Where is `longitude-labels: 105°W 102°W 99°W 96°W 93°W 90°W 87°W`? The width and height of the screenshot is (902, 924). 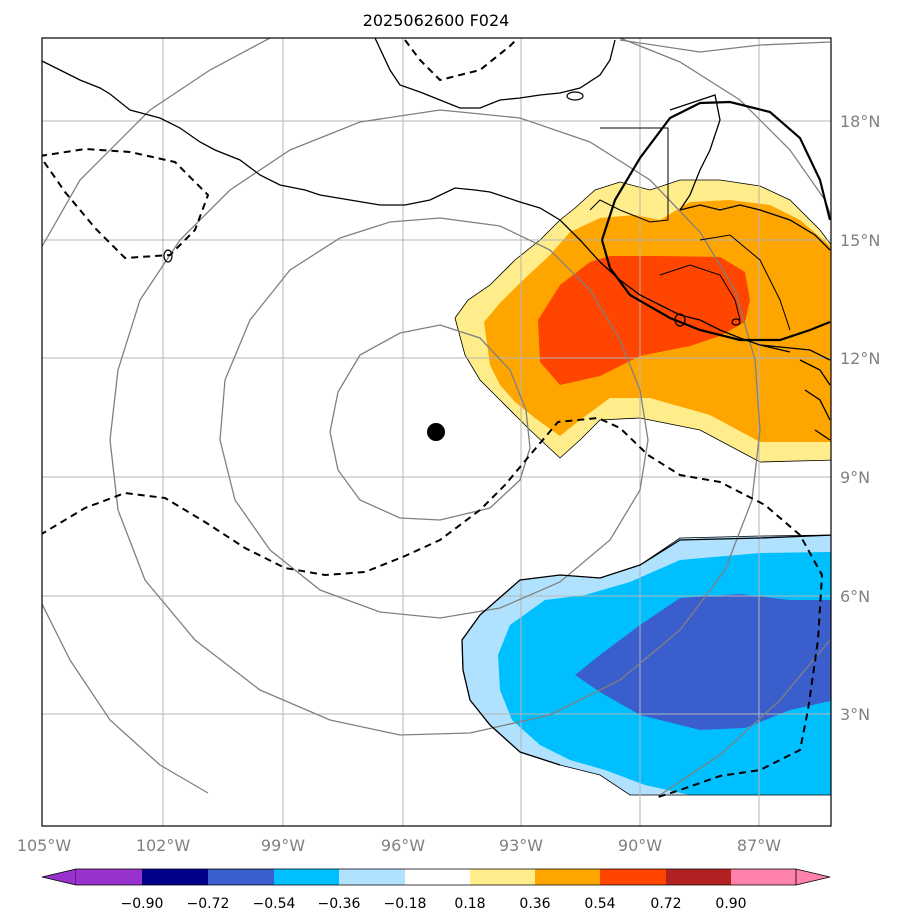 longitude-labels: 105°W 102°W 99°W 96°W 93°W 90°W 87°W is located at coordinates (399, 845).